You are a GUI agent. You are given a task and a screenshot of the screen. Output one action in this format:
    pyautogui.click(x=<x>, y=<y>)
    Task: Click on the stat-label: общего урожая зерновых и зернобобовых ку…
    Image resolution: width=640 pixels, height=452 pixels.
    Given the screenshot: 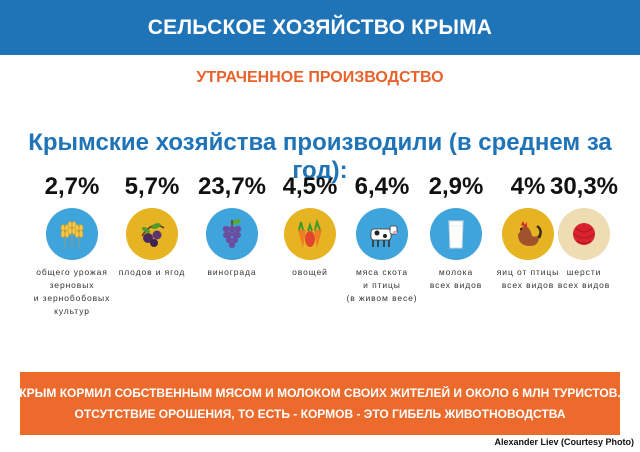 What is the action you would take?
    pyautogui.click(x=72, y=291)
    